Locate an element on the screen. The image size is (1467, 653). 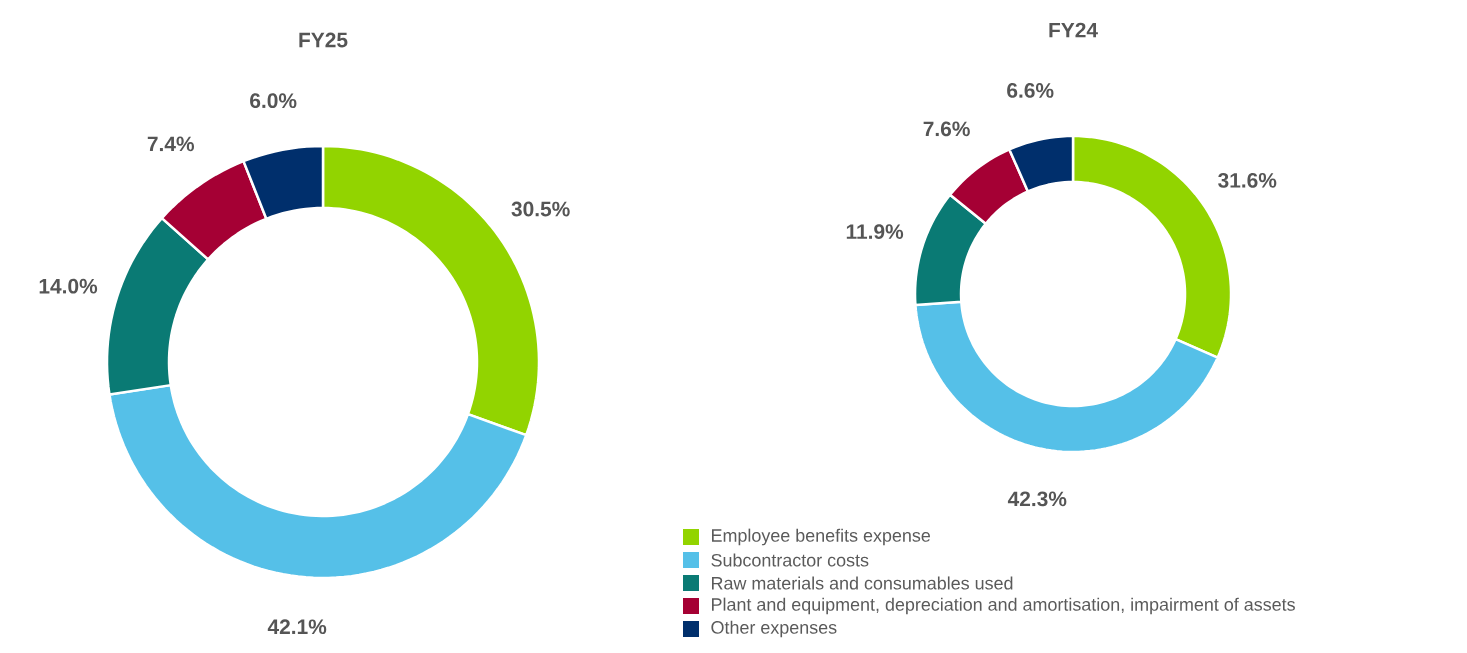
data-label: 31.6% is located at coordinates (1247, 180).